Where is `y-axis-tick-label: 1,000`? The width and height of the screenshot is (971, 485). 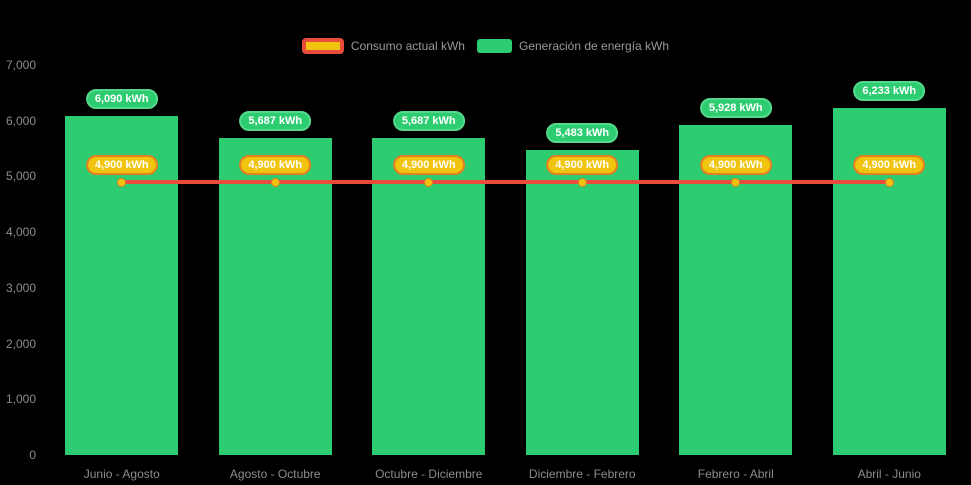
y-axis-tick-label: 1,000 is located at coordinates (20, 399).